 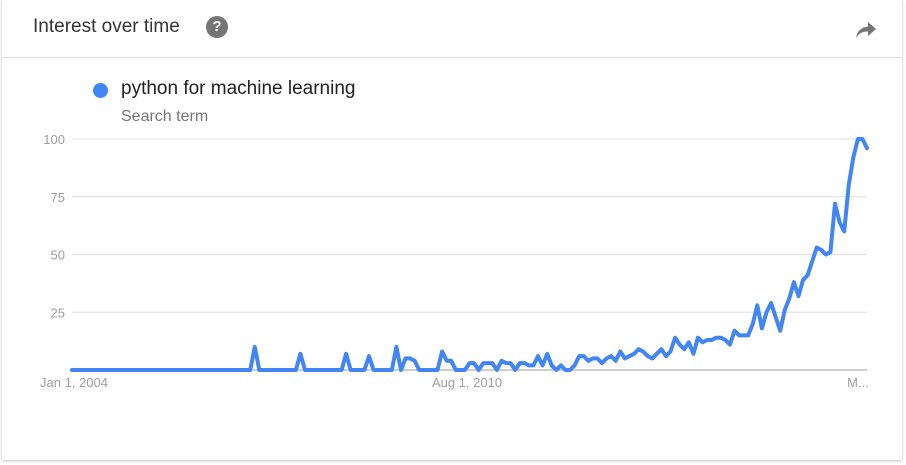 What do you see at coordinates (238, 88) in the screenshot?
I see `legend-series-name: python for machine learning` at bounding box center [238, 88].